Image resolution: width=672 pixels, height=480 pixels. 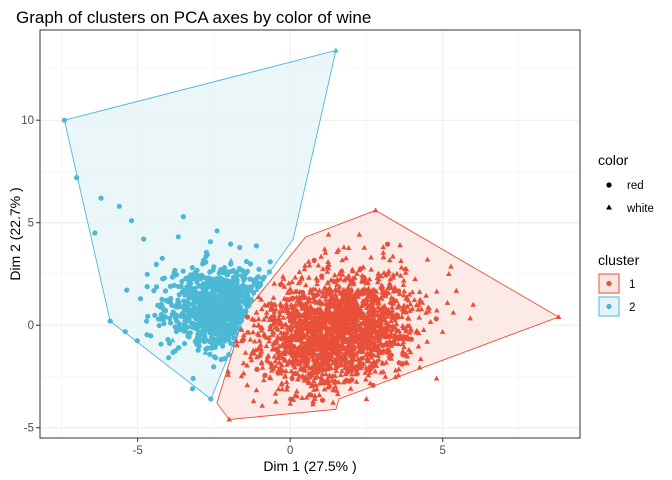 What do you see at coordinates (138, 451) in the screenshot?
I see `x-tick-label: -5` at bounding box center [138, 451].